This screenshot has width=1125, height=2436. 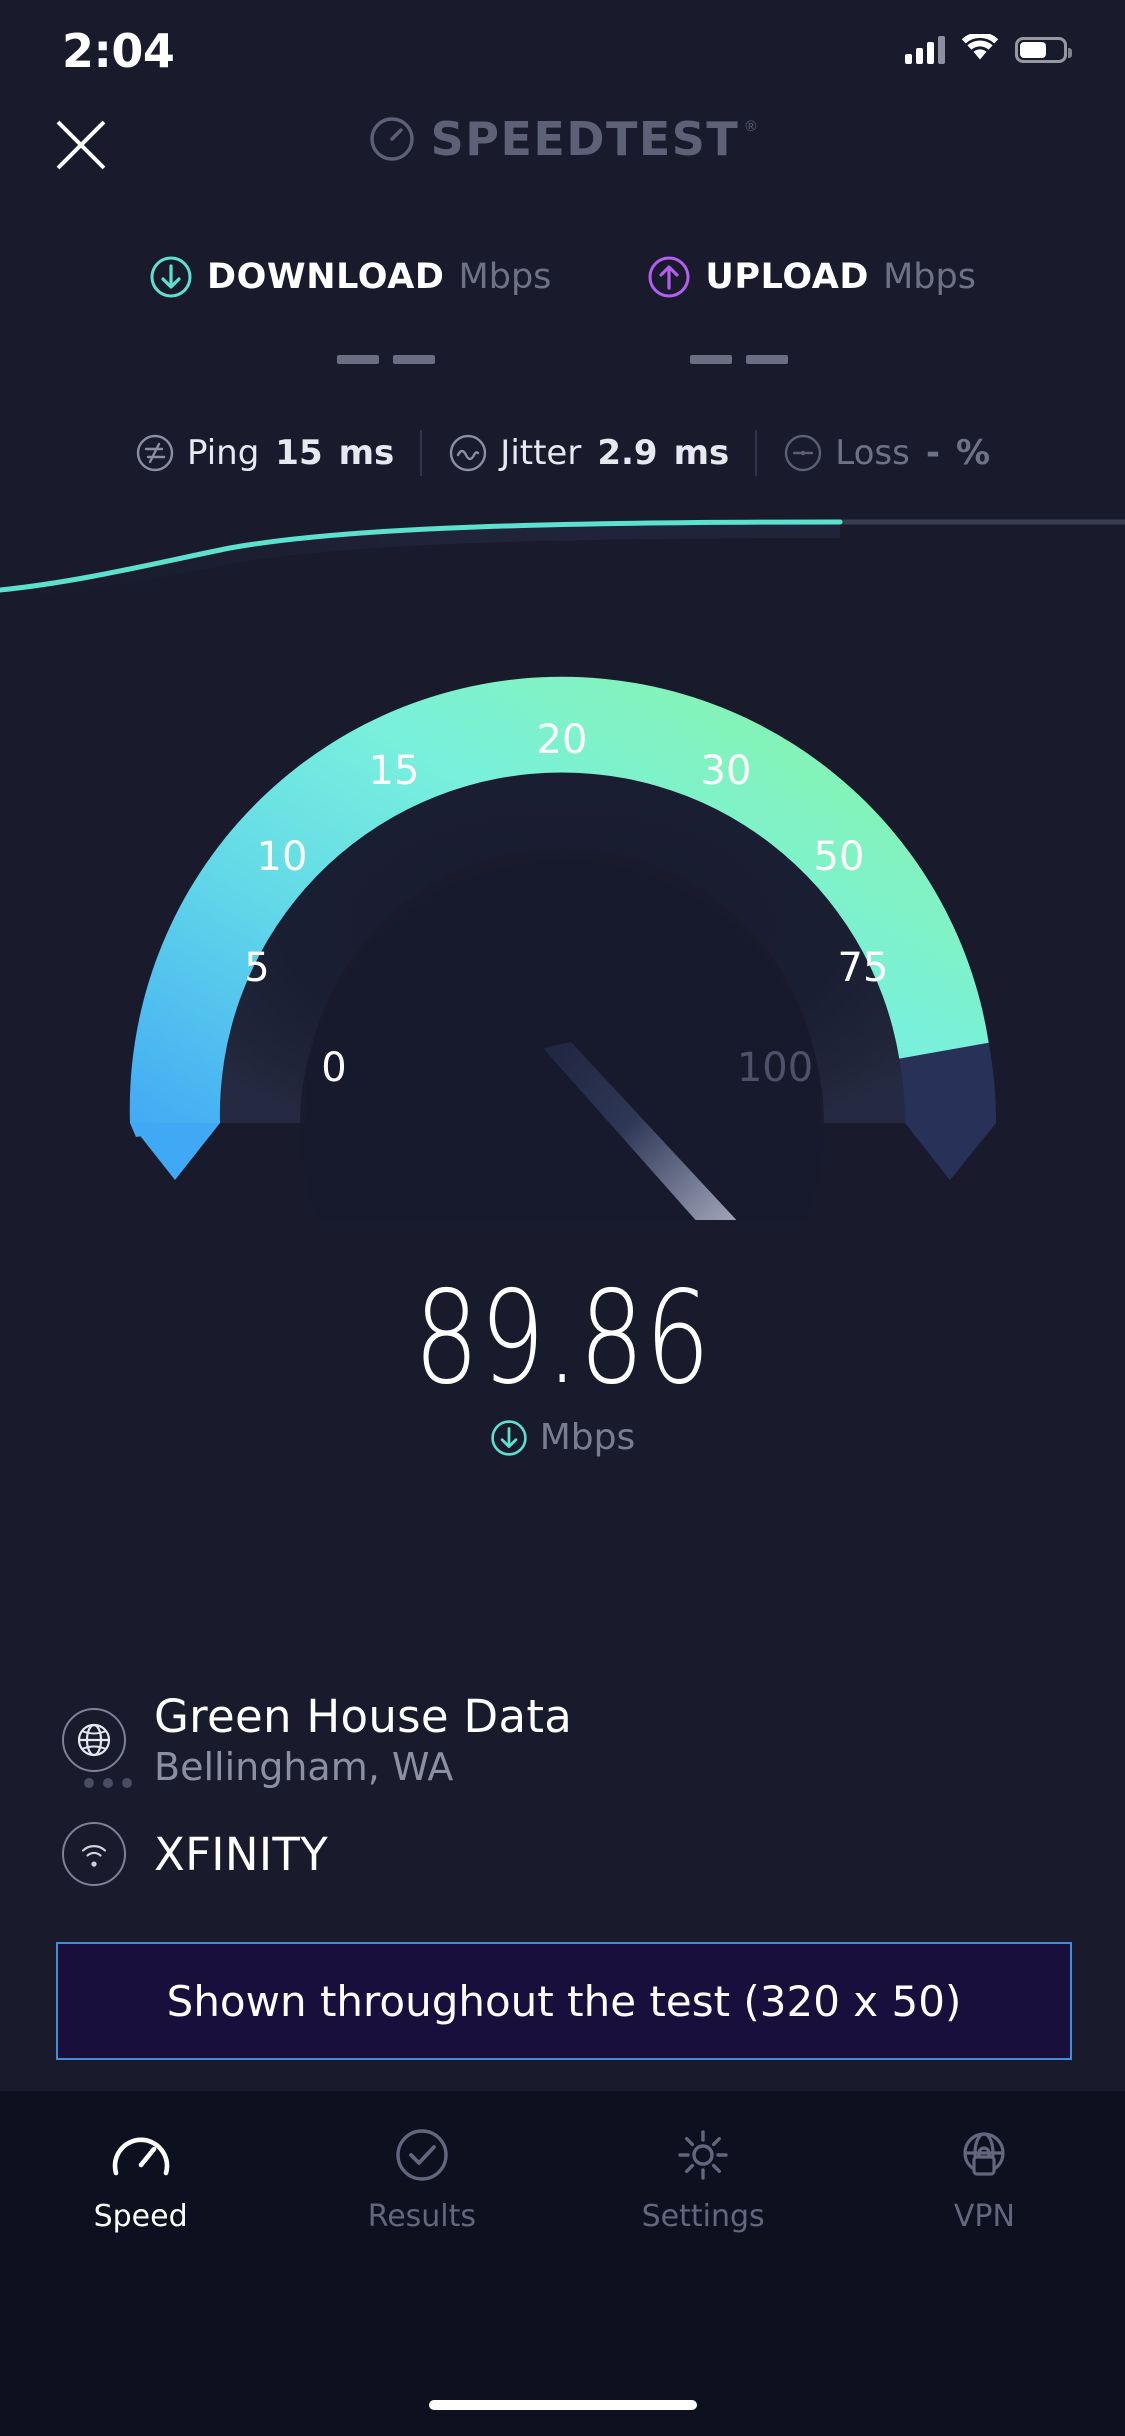 What do you see at coordinates (108, 1783) in the screenshot?
I see `server-options-dots` at bounding box center [108, 1783].